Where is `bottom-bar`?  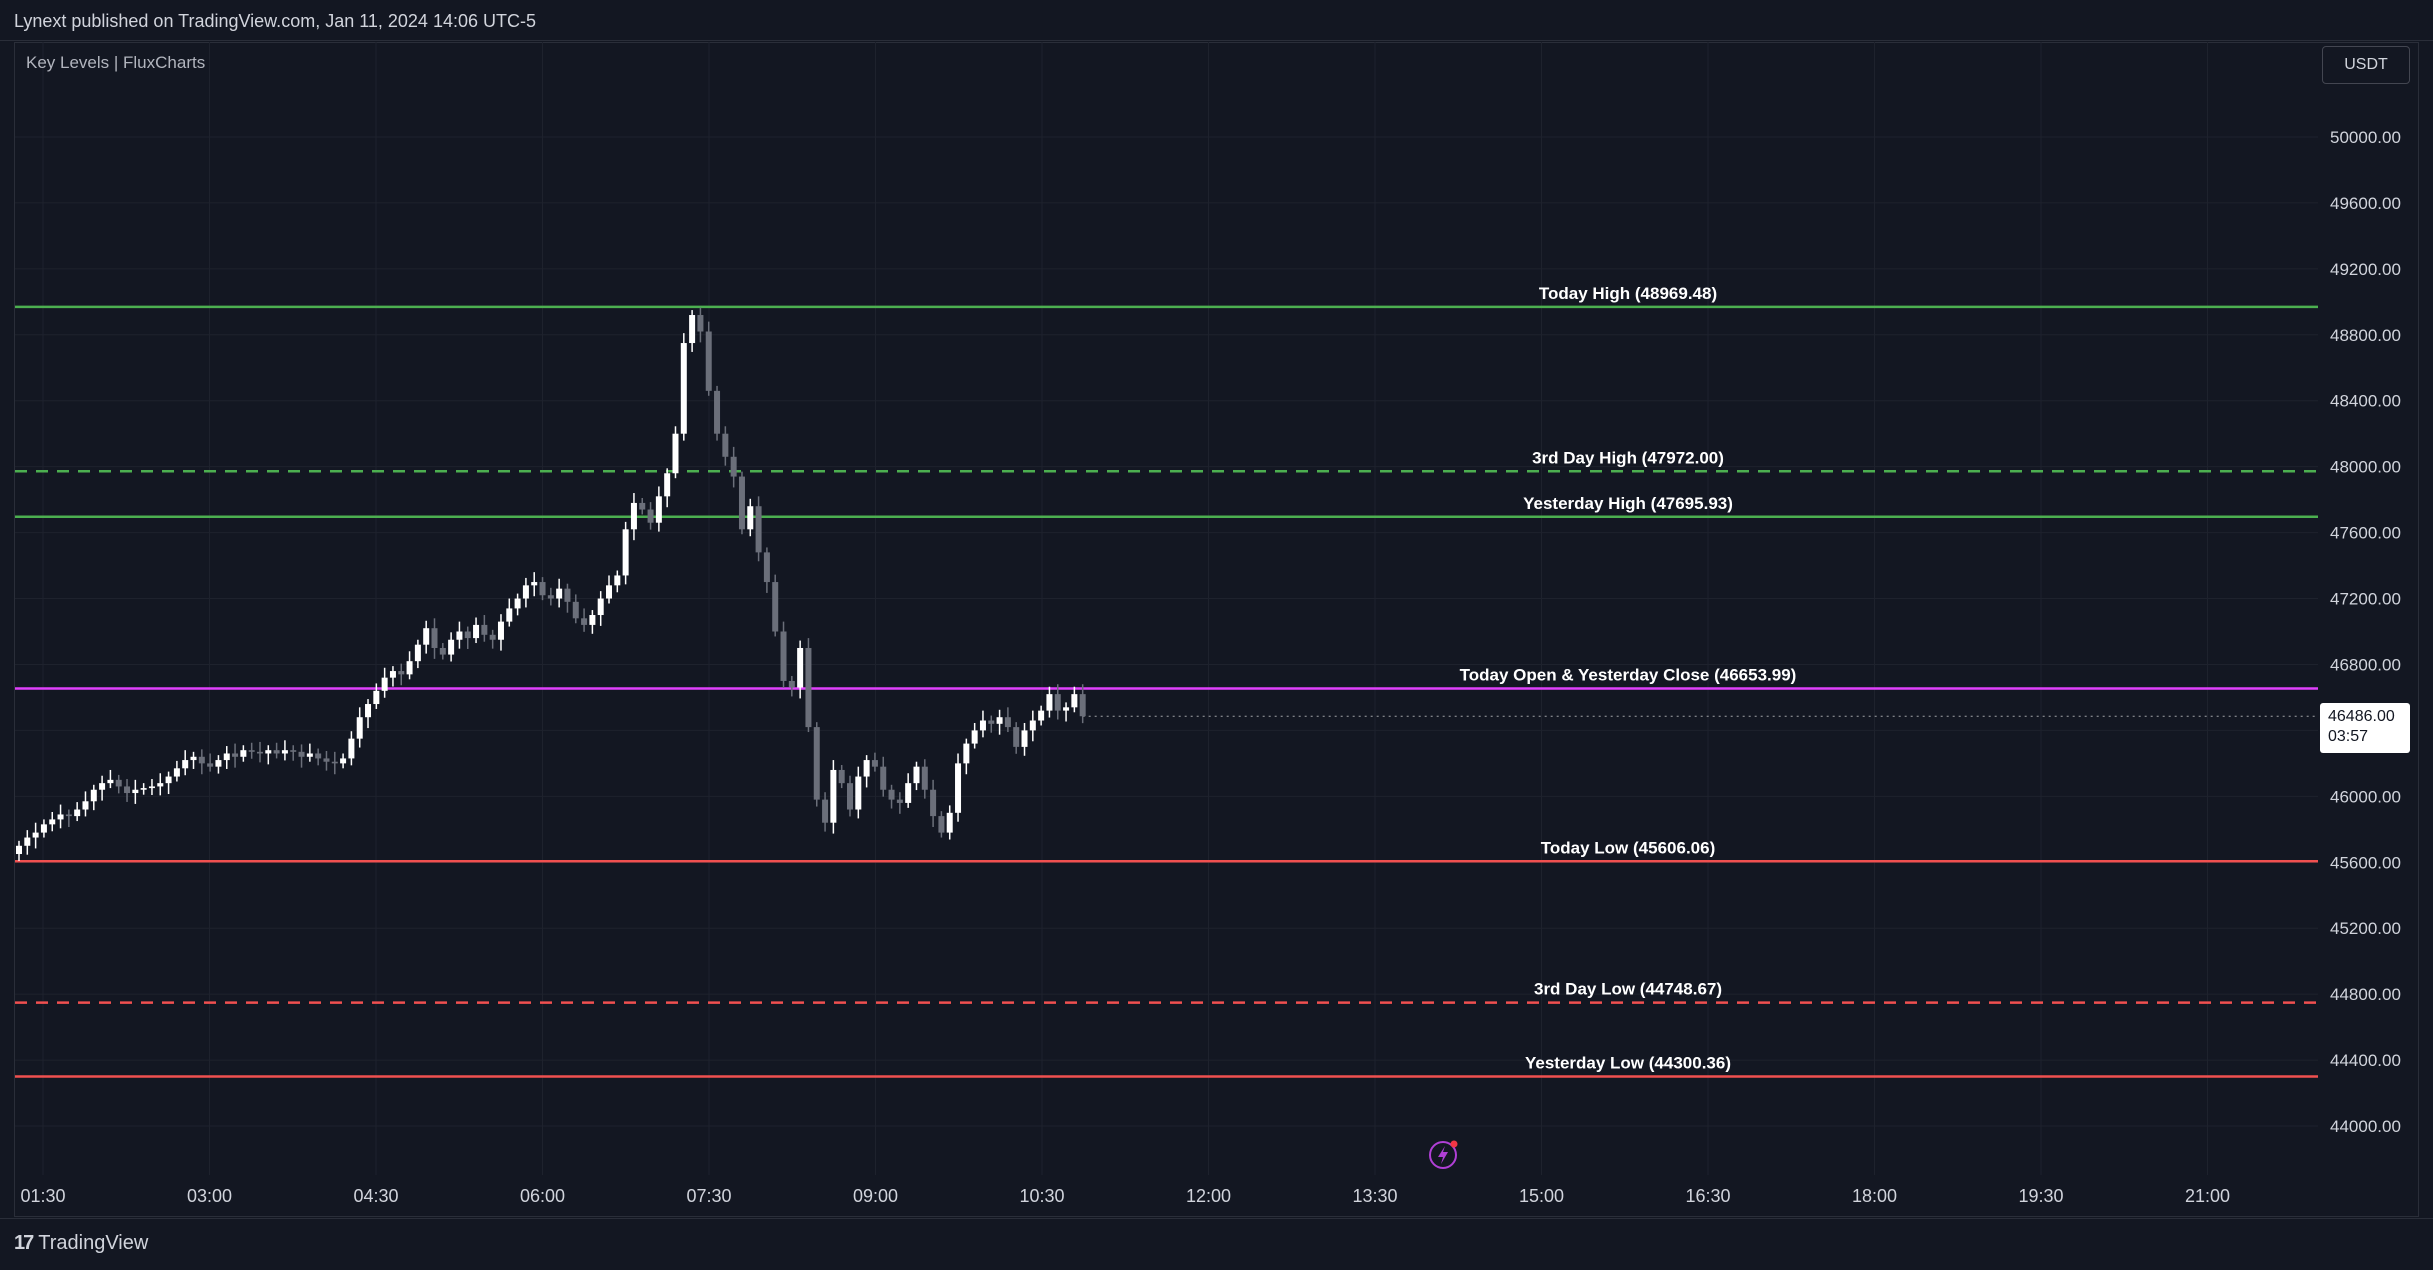 bottom-bar is located at coordinates (1216, 1244).